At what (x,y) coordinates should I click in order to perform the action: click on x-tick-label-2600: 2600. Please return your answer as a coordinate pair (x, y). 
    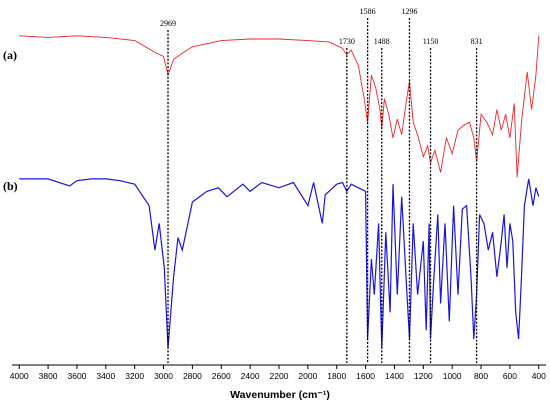
    Looking at the image, I should click on (221, 376).